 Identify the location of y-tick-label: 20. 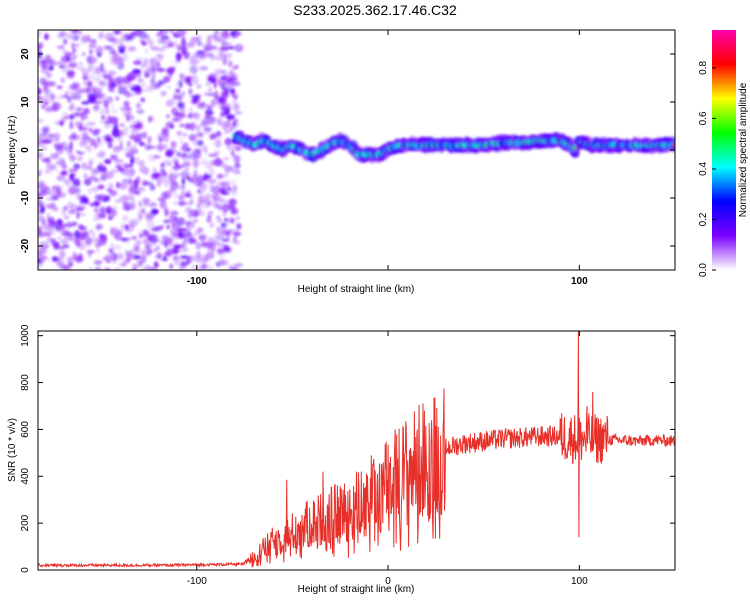
(25, 54).